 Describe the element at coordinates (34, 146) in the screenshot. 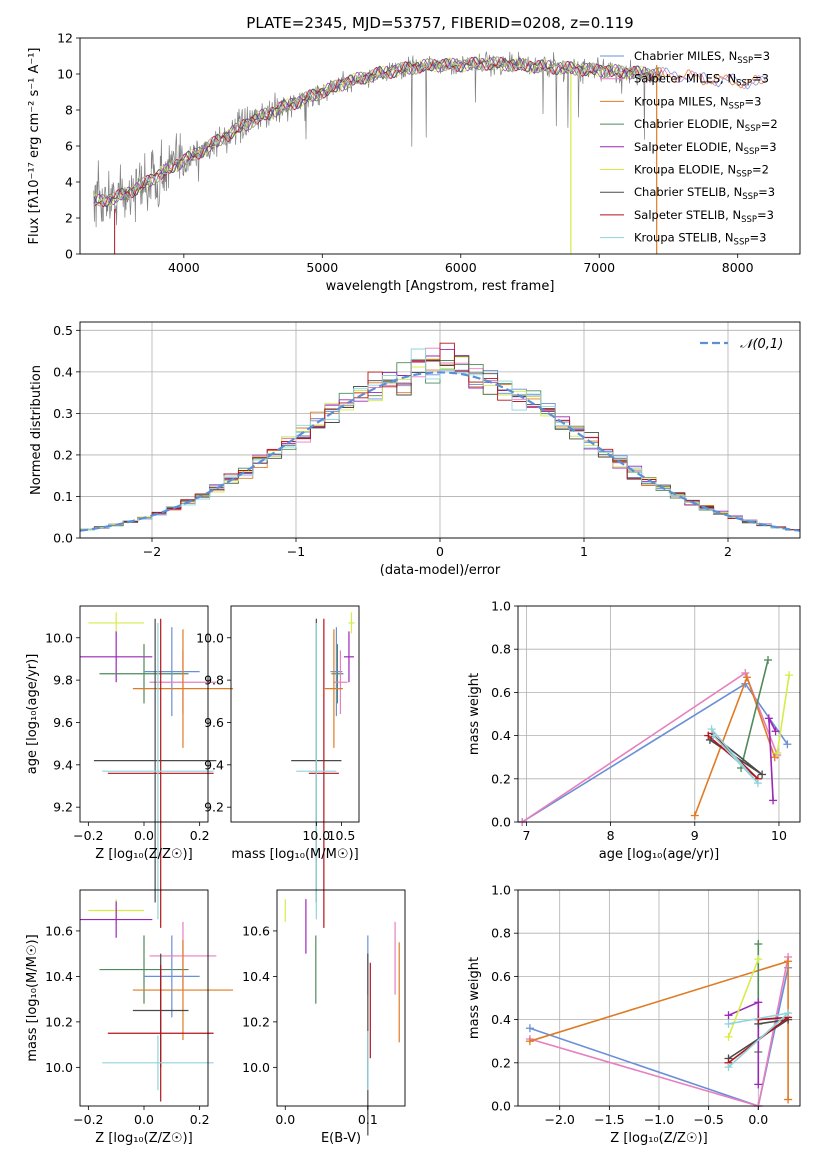

I see `y-axis-label: Flux [fλ10⁻¹⁷ erg cm⁻² s⁻¹ A⁻¹]` at that location.